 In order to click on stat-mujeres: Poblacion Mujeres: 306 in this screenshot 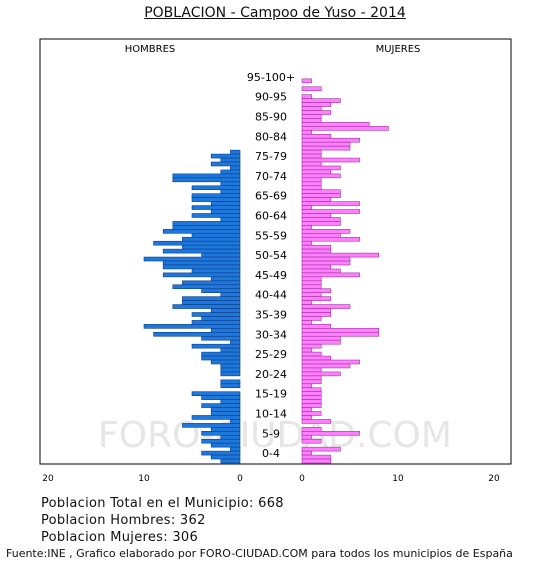, I will do `click(120, 537)`.